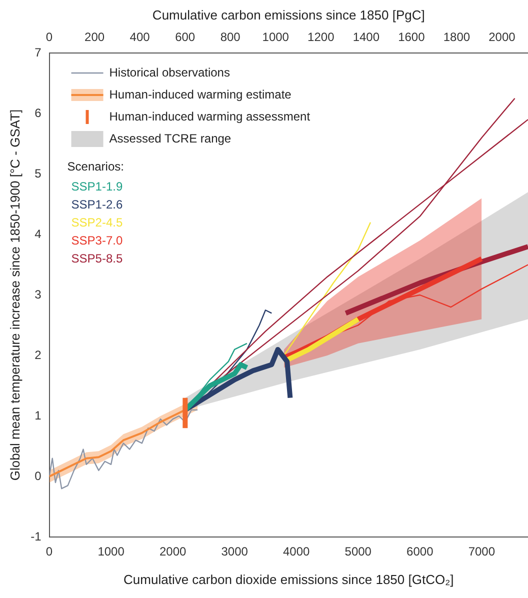 The height and width of the screenshot is (598, 528). Describe the element at coordinates (200, 94) in the screenshot. I see `legend-label: Human-induced warming estimate` at that location.